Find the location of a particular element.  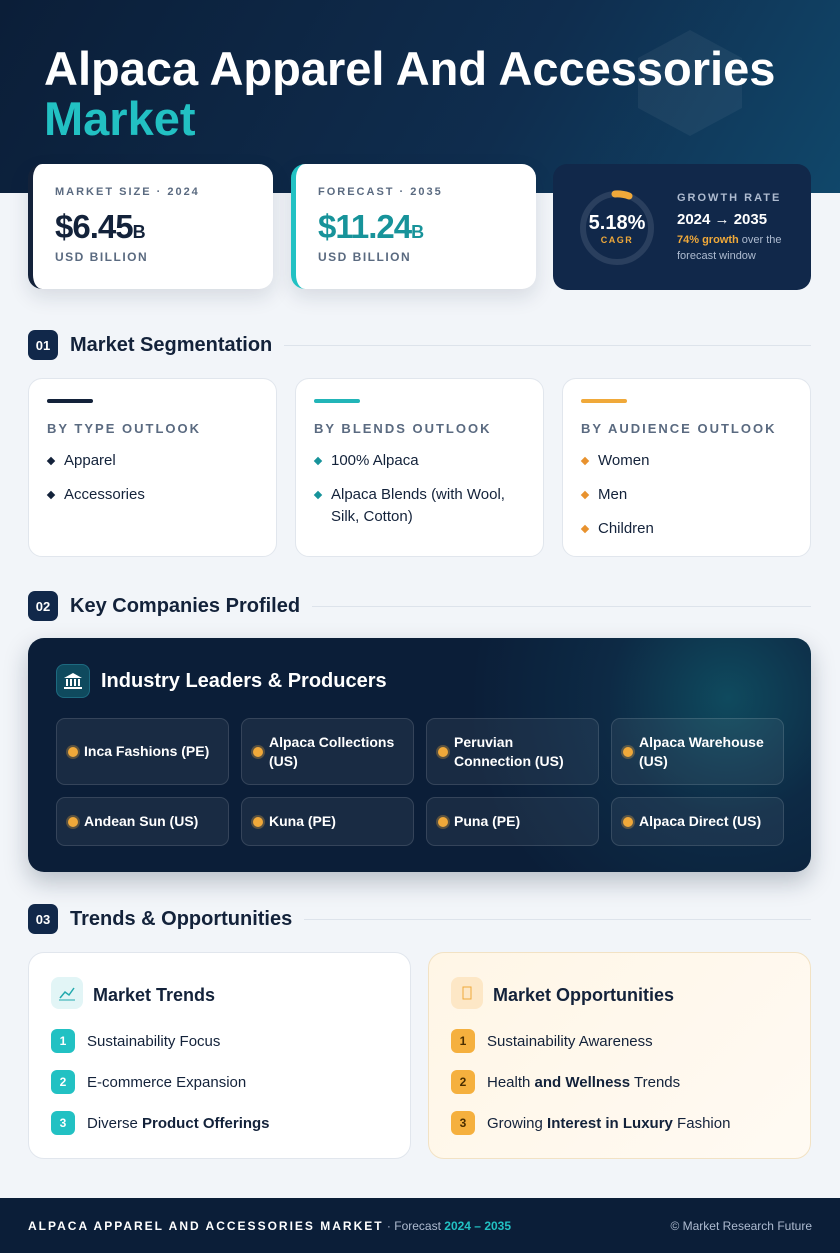

segment-item: Accessories is located at coordinates (152, 495).